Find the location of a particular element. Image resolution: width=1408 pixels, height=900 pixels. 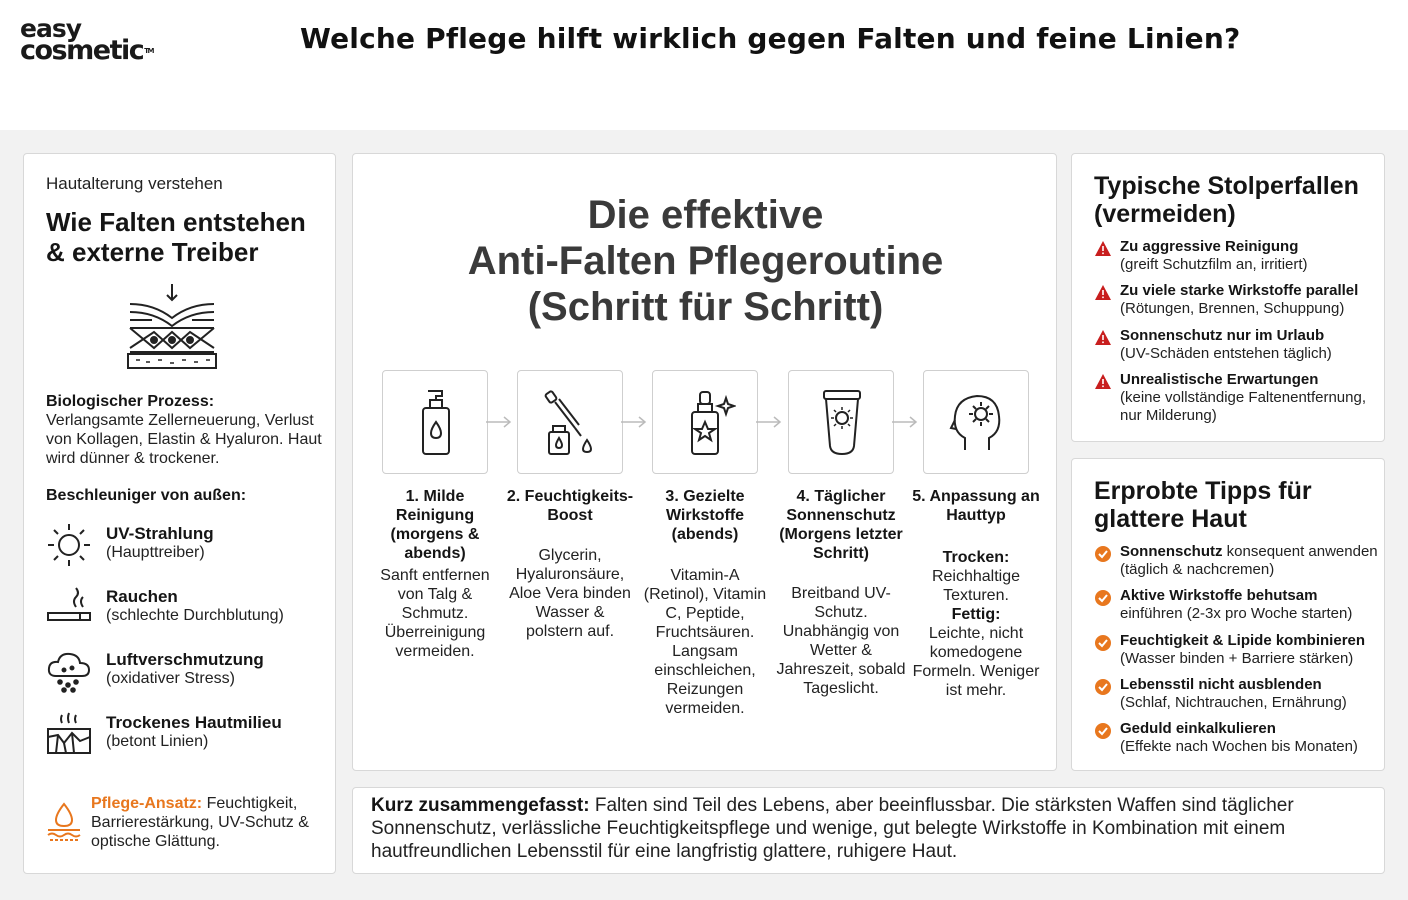

driver-title: UV-Strahlung is located at coordinates (160, 533).